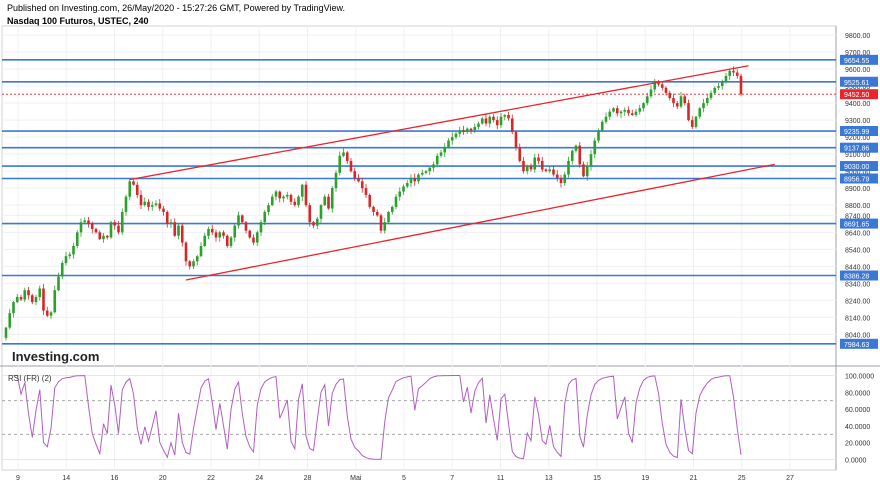  Describe the element at coordinates (856, 83) in the screenshot. I see `level-tag-label: 9525.61` at that location.